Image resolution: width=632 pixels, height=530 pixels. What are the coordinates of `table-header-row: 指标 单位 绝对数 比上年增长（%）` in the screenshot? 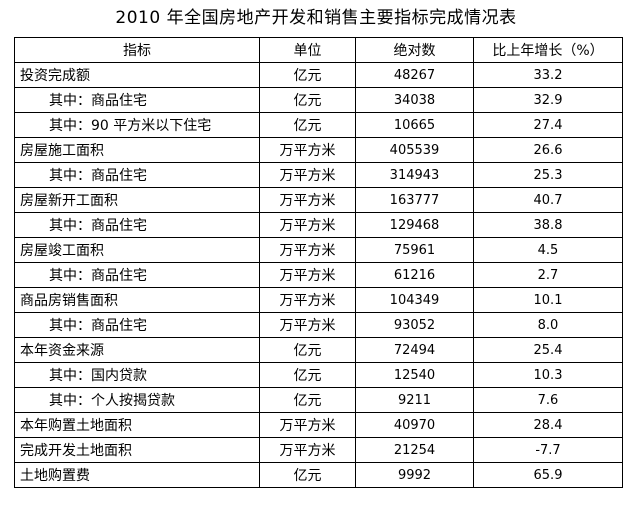 It's located at (318, 50).